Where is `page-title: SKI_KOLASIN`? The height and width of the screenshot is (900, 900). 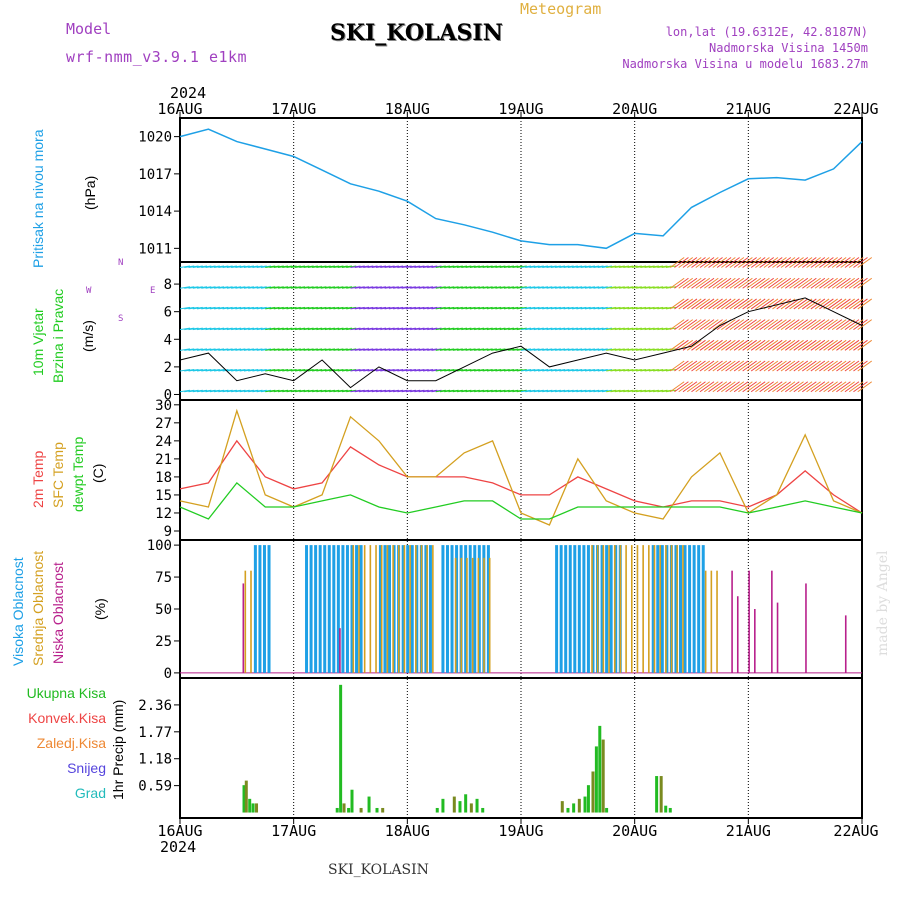 page-title: SKI_KOLASIN is located at coordinates (416, 33).